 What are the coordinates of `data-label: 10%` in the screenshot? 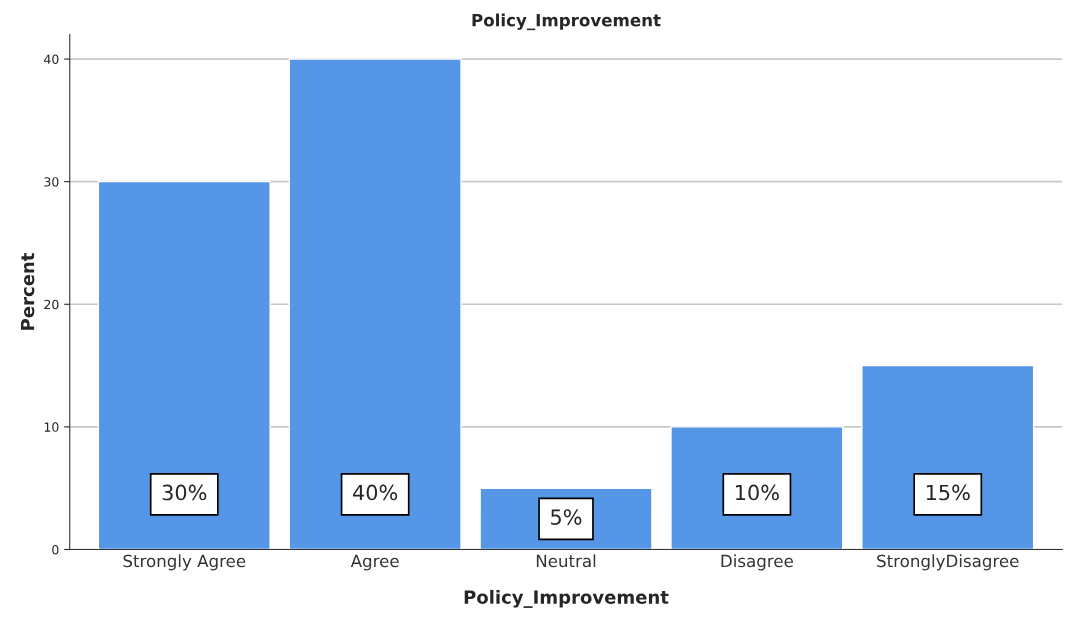 It's located at (757, 492).